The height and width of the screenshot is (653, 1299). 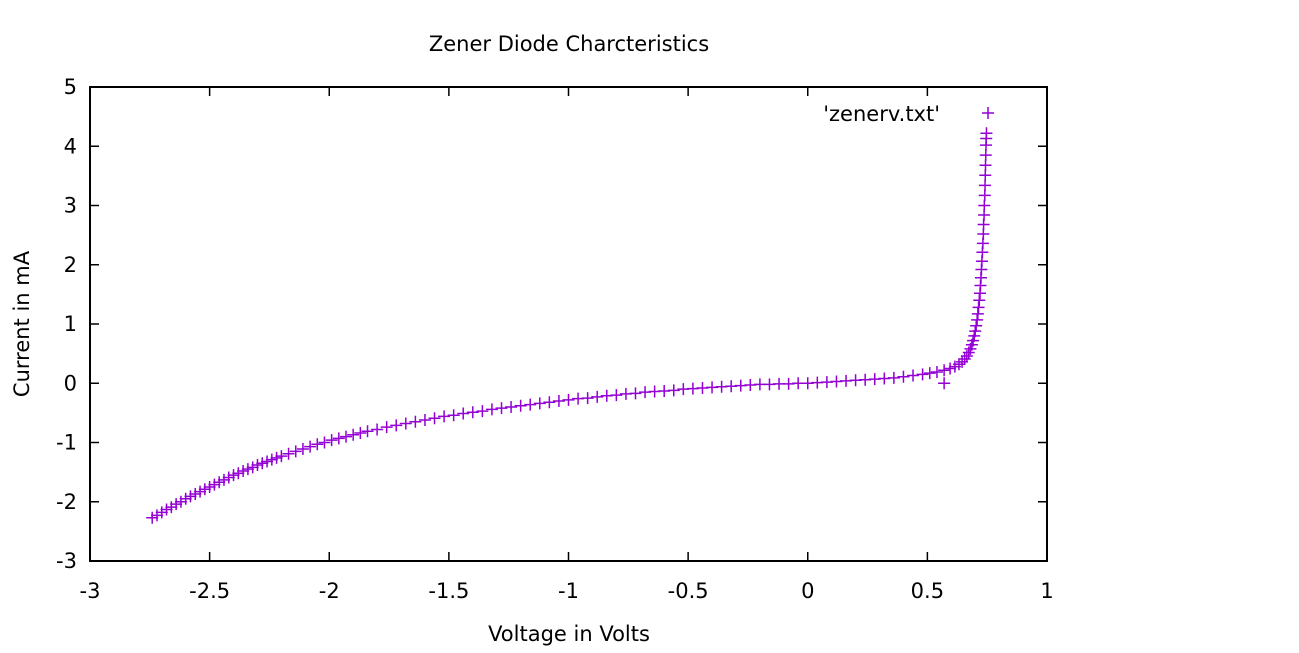 I want to click on y-axis-label: Current in mA, so click(x=22, y=323).